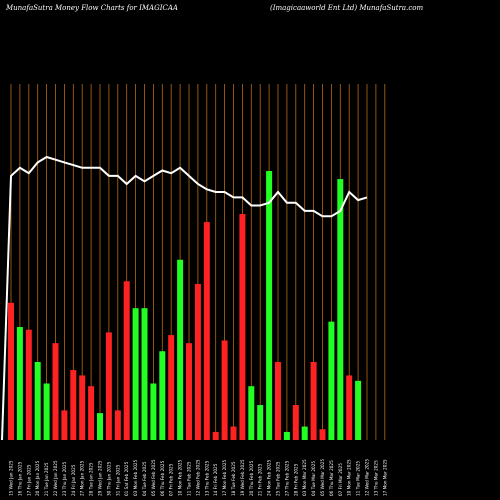 Image resolution: width=500 pixels, height=500 pixels. I want to click on x-tick-label: 10 Mon Feb 2025, so click(180, 477).